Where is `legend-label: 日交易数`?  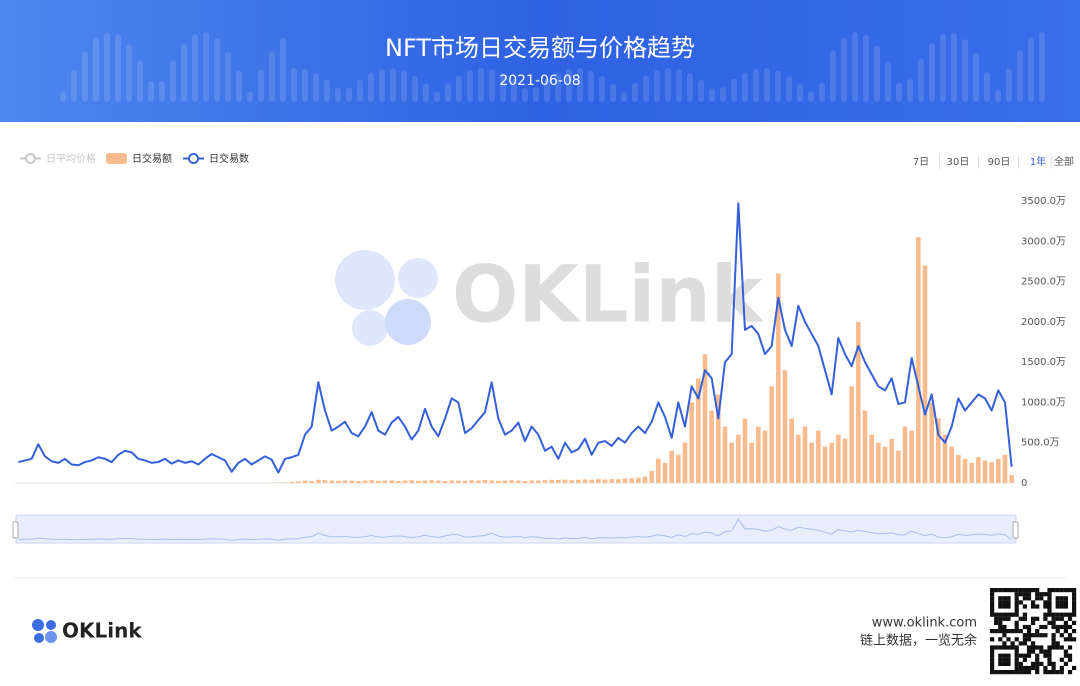
legend-label: 日交易数 is located at coordinates (229, 158).